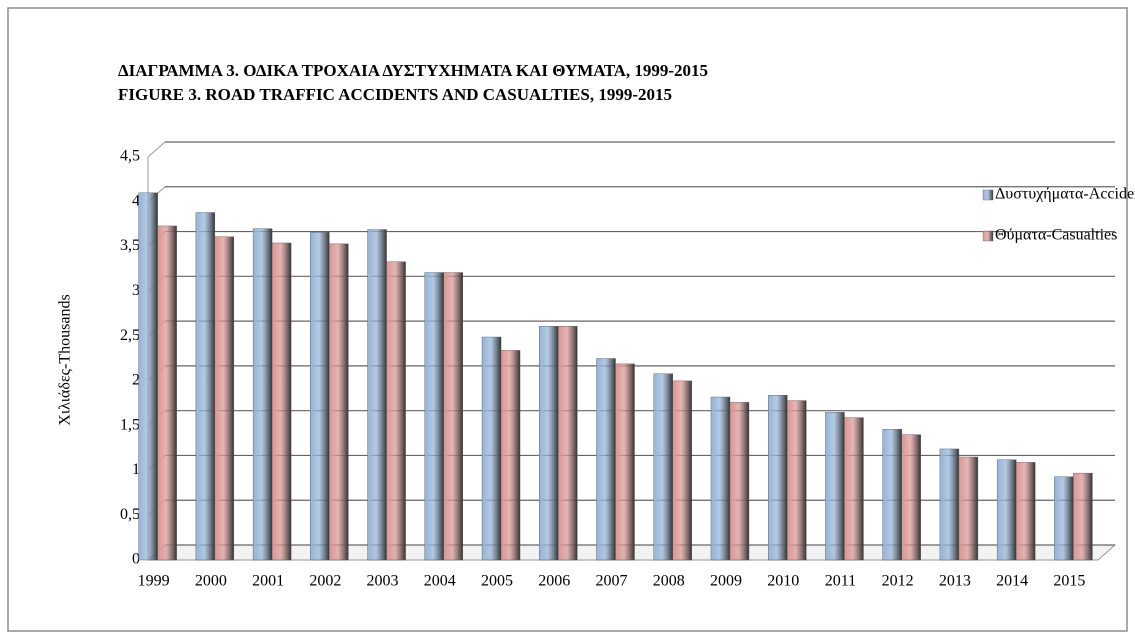 The image size is (1135, 644). What do you see at coordinates (669, 581) in the screenshot?
I see `x-tick-label: 2008` at bounding box center [669, 581].